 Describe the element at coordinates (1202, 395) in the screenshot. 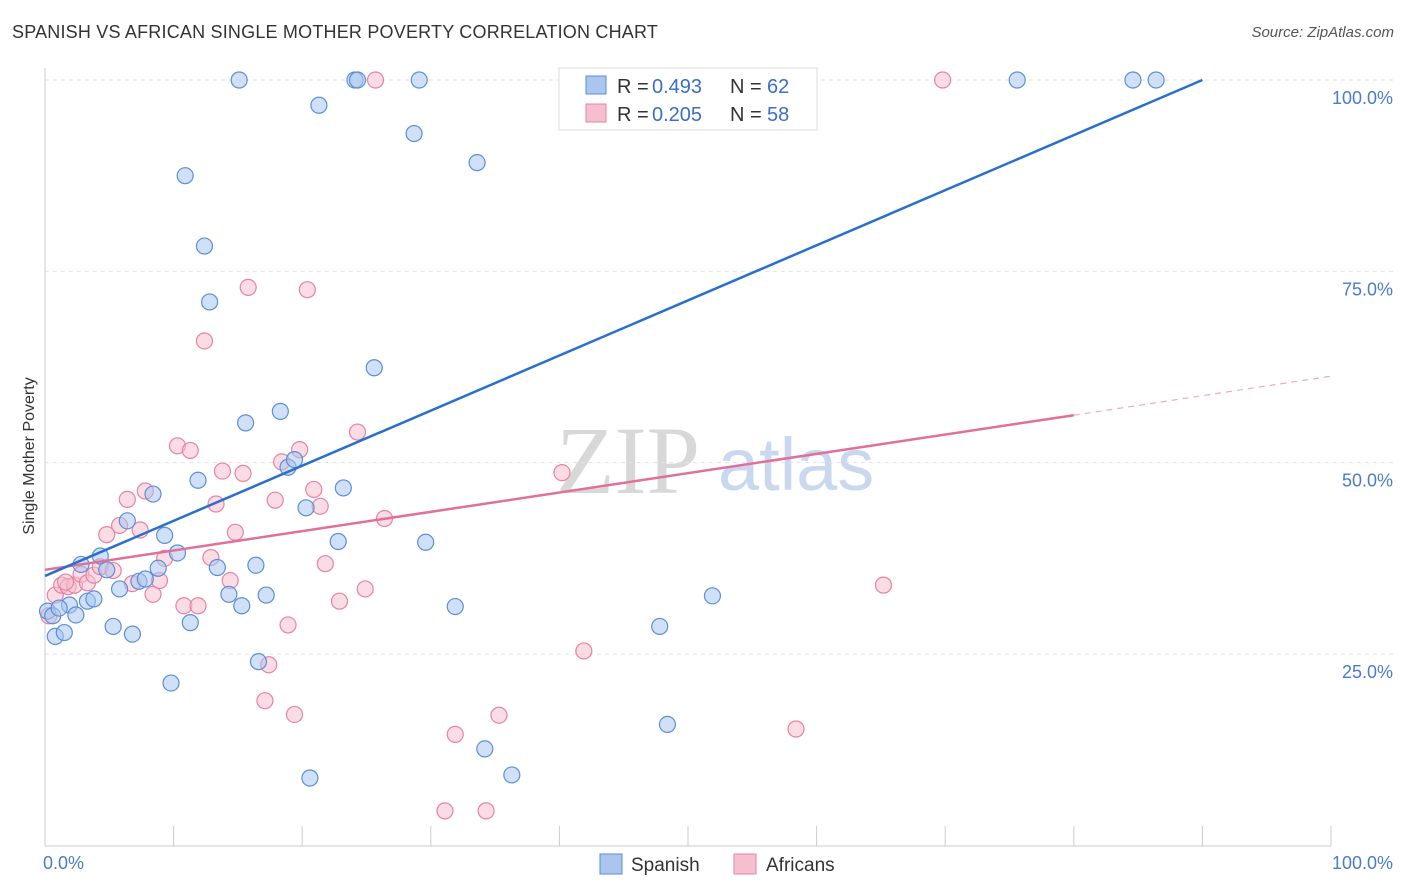

I see `africans-trend-extension` at that location.